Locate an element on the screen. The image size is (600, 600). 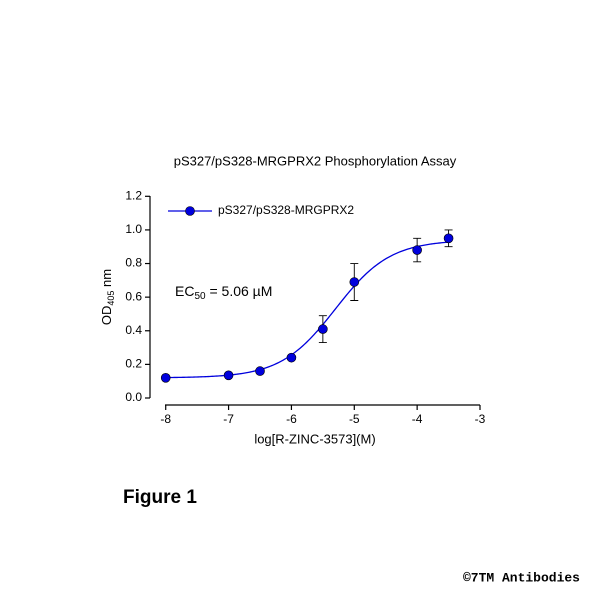
x-tick-label: -4 is located at coordinates (417, 419).